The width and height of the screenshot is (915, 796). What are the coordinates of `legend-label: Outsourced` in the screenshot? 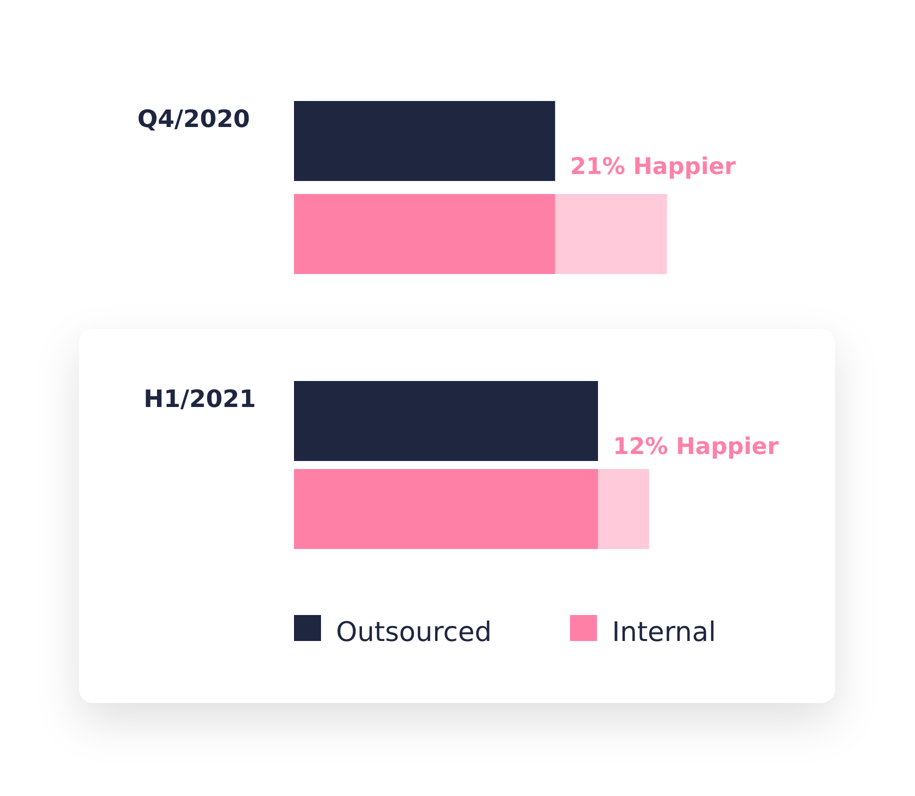 It's located at (414, 632).